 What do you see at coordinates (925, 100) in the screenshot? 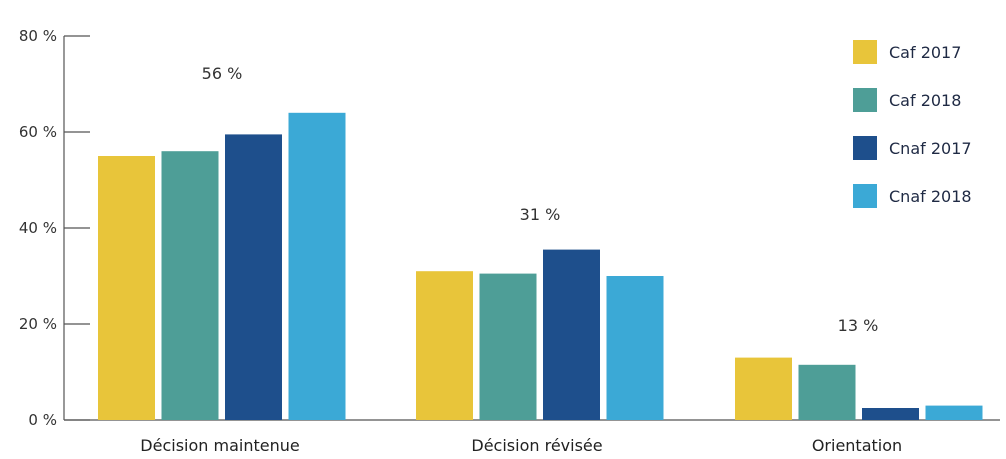
I see `legend-label: Caf 2018` at bounding box center [925, 100].